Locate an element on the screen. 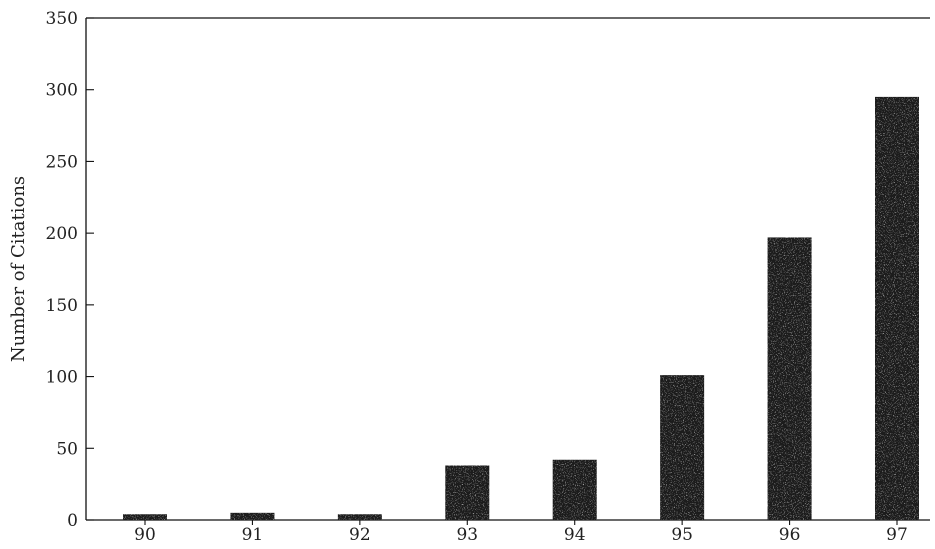 The image size is (935, 549). y-tick-label: 350 is located at coordinates (62, 19).